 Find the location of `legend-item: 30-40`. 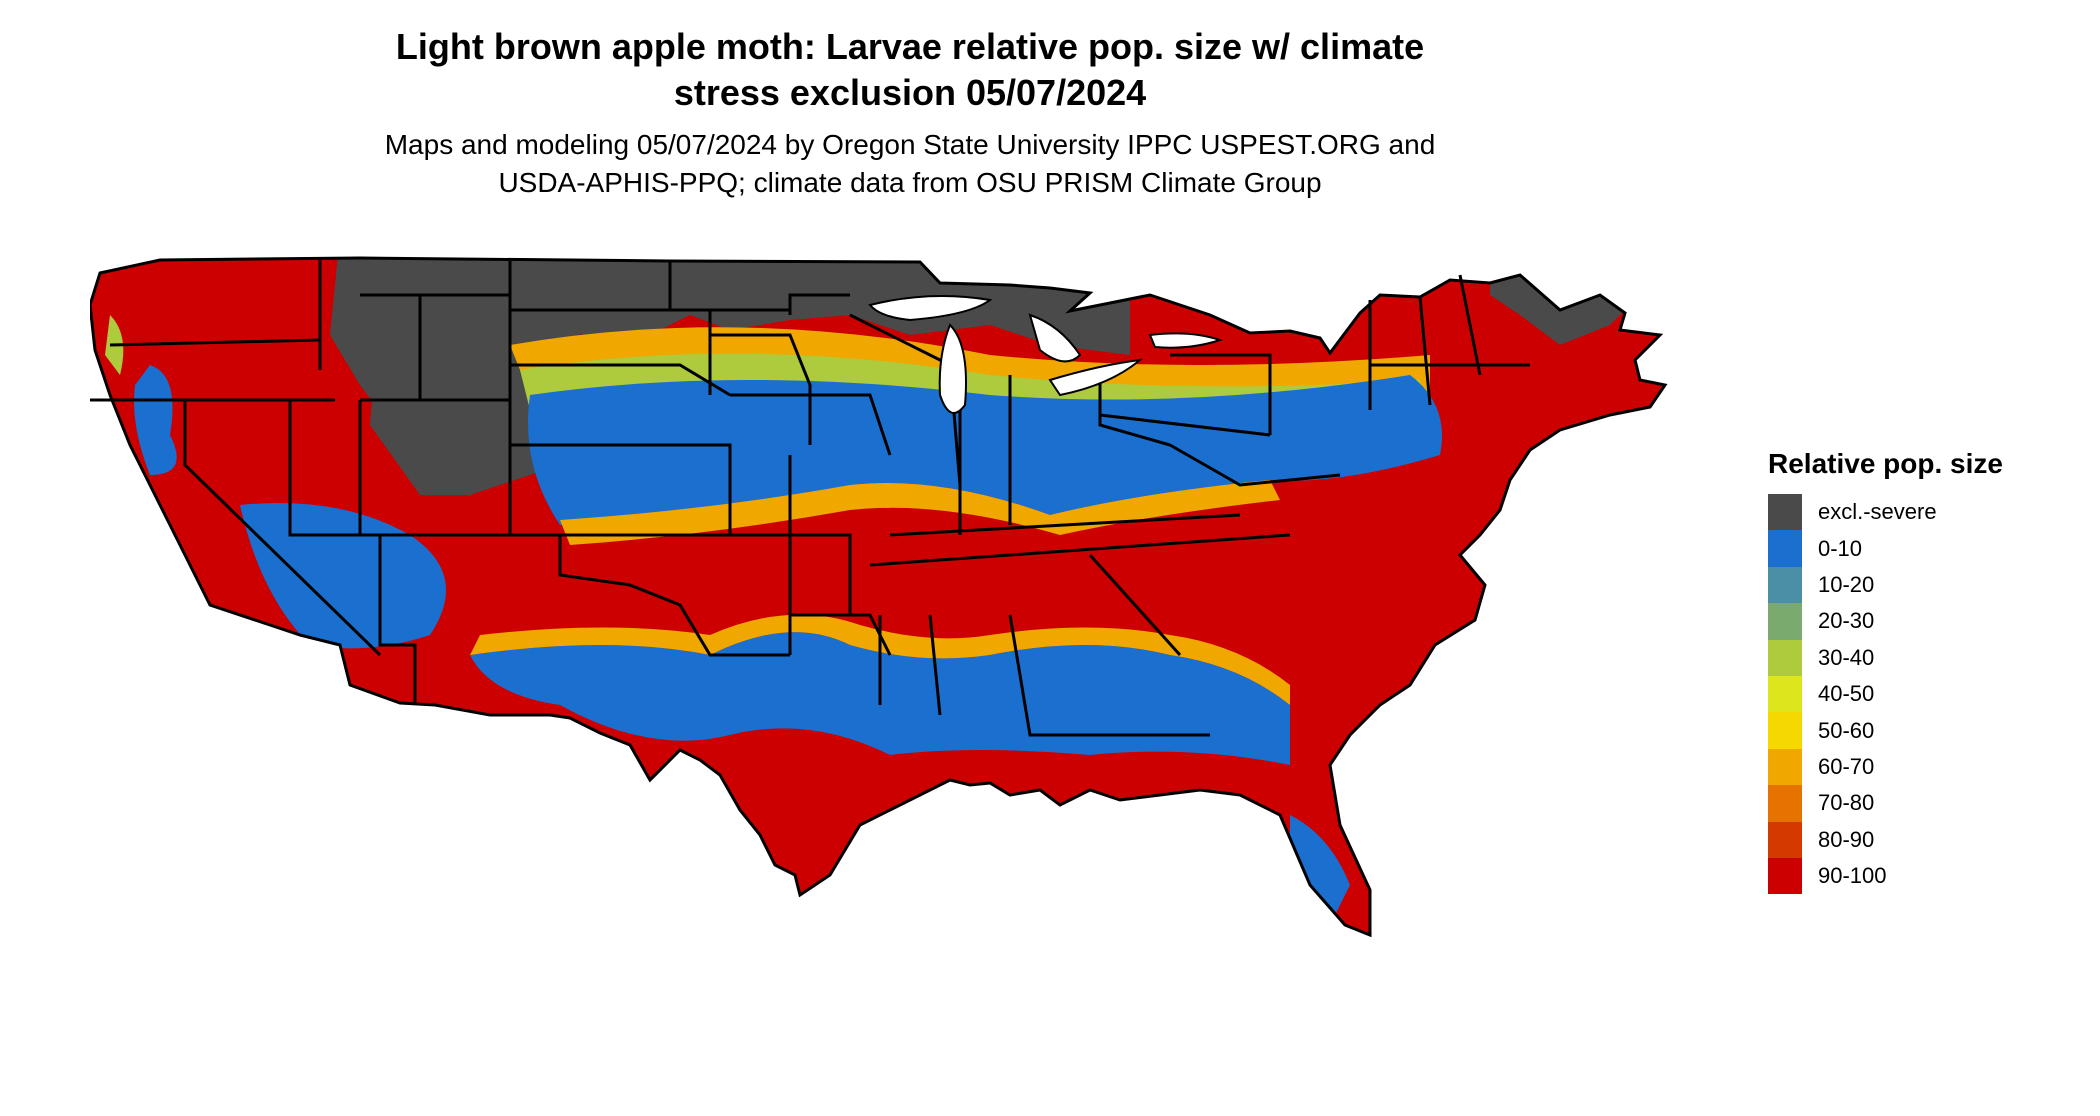

legend-item: 30-40 is located at coordinates (1885, 657).